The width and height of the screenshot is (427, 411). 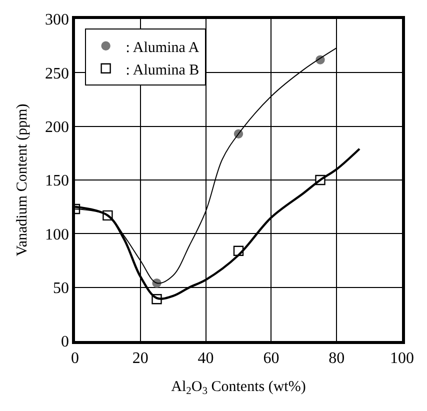 I want to click on y-tick-label: 200, so click(x=57, y=127).